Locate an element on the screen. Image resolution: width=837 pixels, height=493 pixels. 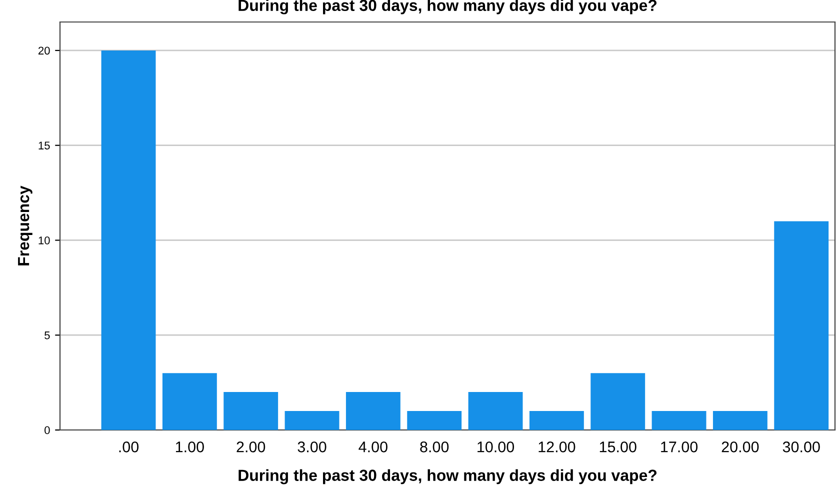
x-tick-label: 8.00 is located at coordinates (434, 447).